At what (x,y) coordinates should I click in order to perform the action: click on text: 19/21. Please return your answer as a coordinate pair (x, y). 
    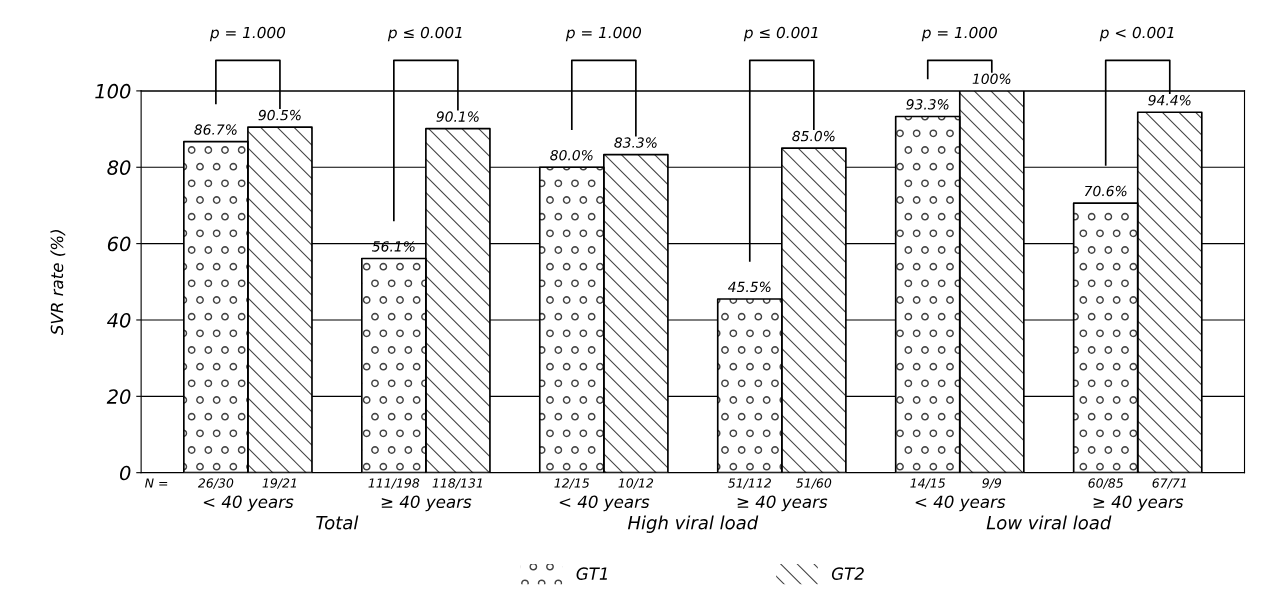
    Looking at the image, I should click on (279, 483).